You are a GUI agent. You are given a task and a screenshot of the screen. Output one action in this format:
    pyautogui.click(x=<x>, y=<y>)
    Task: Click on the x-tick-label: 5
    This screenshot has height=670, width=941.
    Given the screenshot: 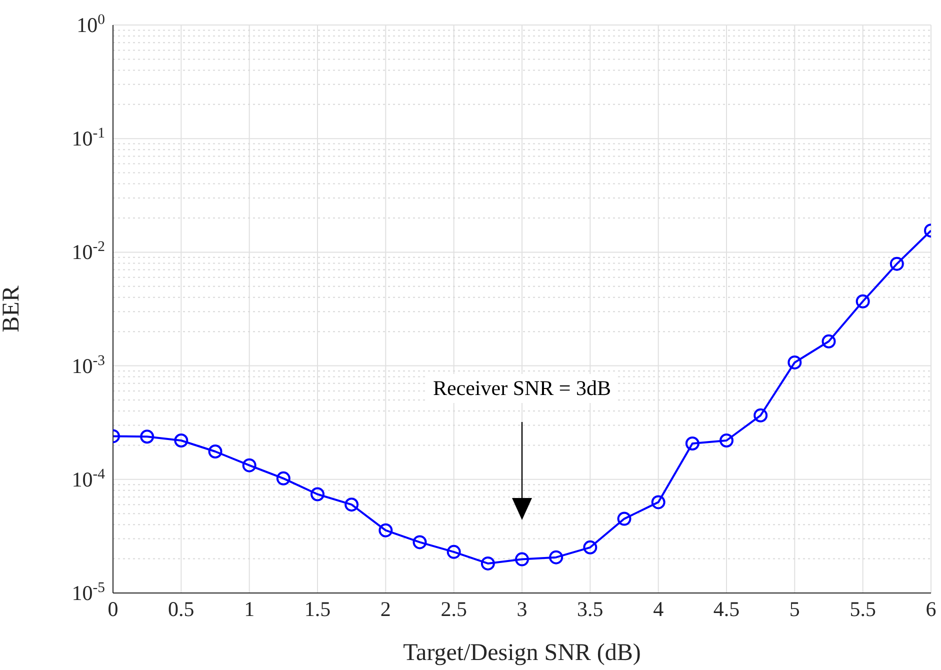 What is the action you would take?
    pyautogui.click(x=794, y=608)
    